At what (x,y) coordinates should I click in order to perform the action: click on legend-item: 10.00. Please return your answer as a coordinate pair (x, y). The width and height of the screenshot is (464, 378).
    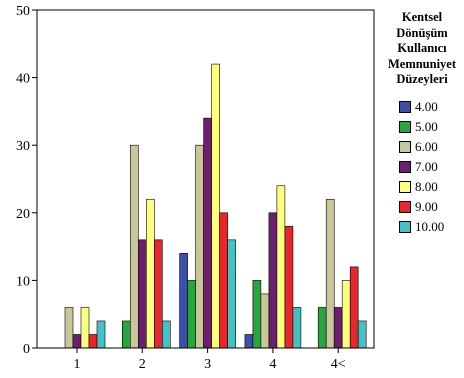
    Looking at the image, I should click on (421, 227).